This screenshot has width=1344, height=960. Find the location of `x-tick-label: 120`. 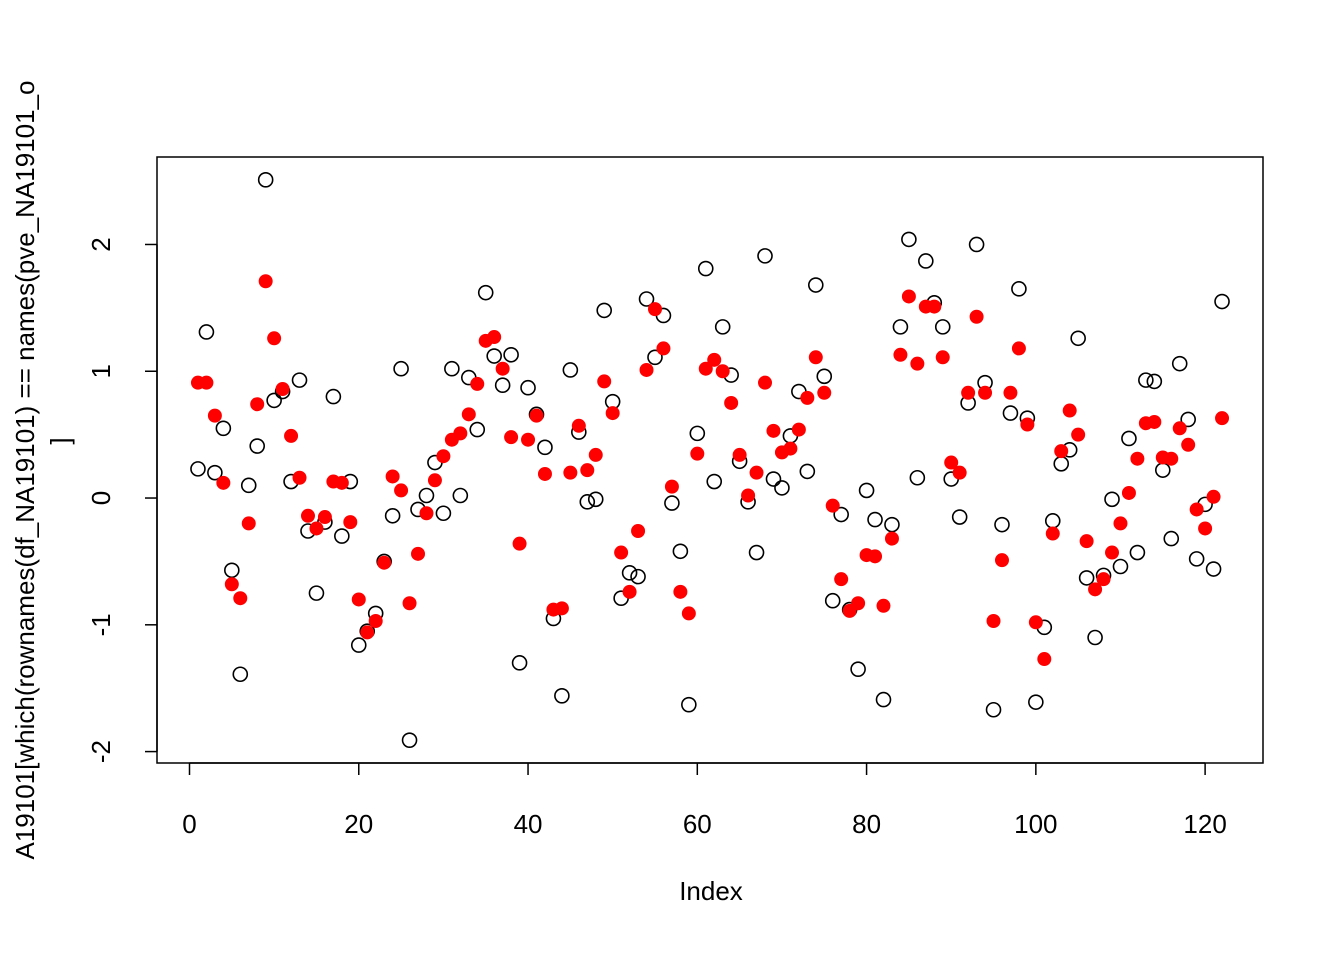

x-tick-label: 120 is located at coordinates (1204, 824).